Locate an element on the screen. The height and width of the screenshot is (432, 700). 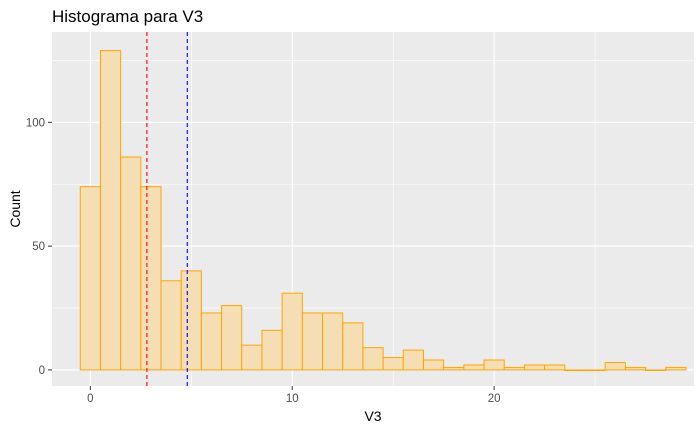
y-axis-ticks: 0 50 100 is located at coordinates (39, 247).